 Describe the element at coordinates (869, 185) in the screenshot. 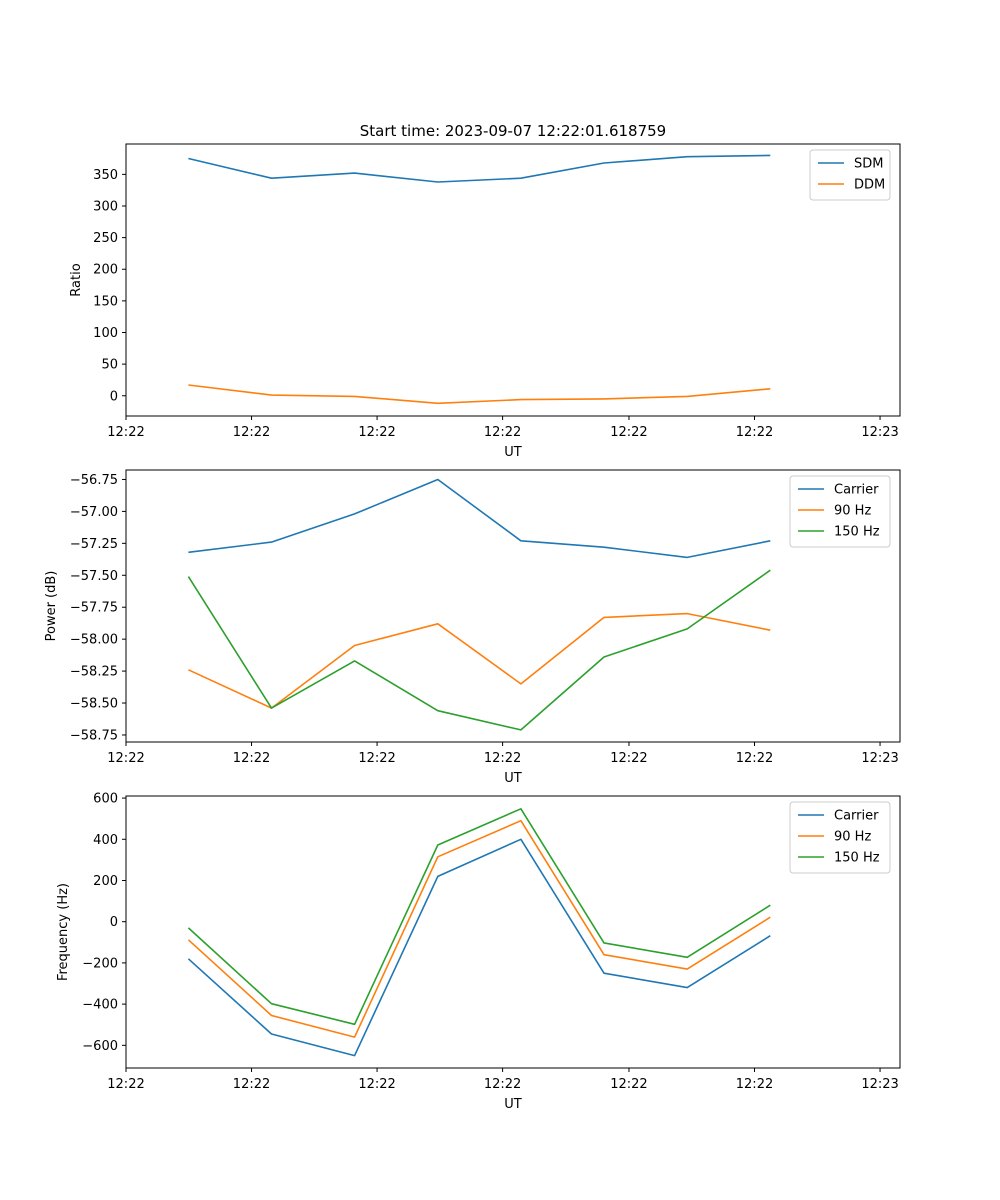

I see `legend-label: DDM` at that location.